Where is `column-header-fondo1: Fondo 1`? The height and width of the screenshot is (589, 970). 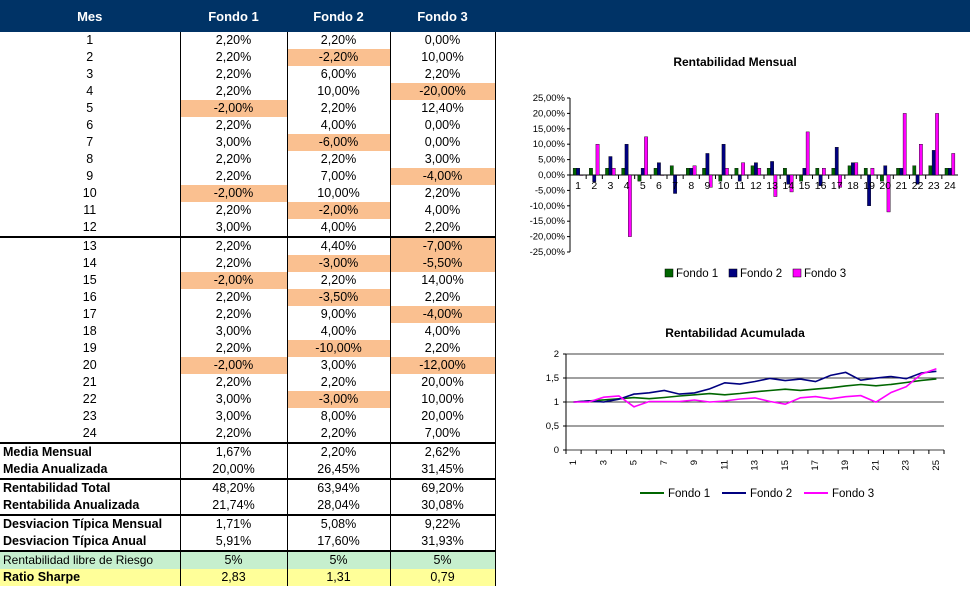
column-header-fondo1: Fondo 1 is located at coordinates (234, 16).